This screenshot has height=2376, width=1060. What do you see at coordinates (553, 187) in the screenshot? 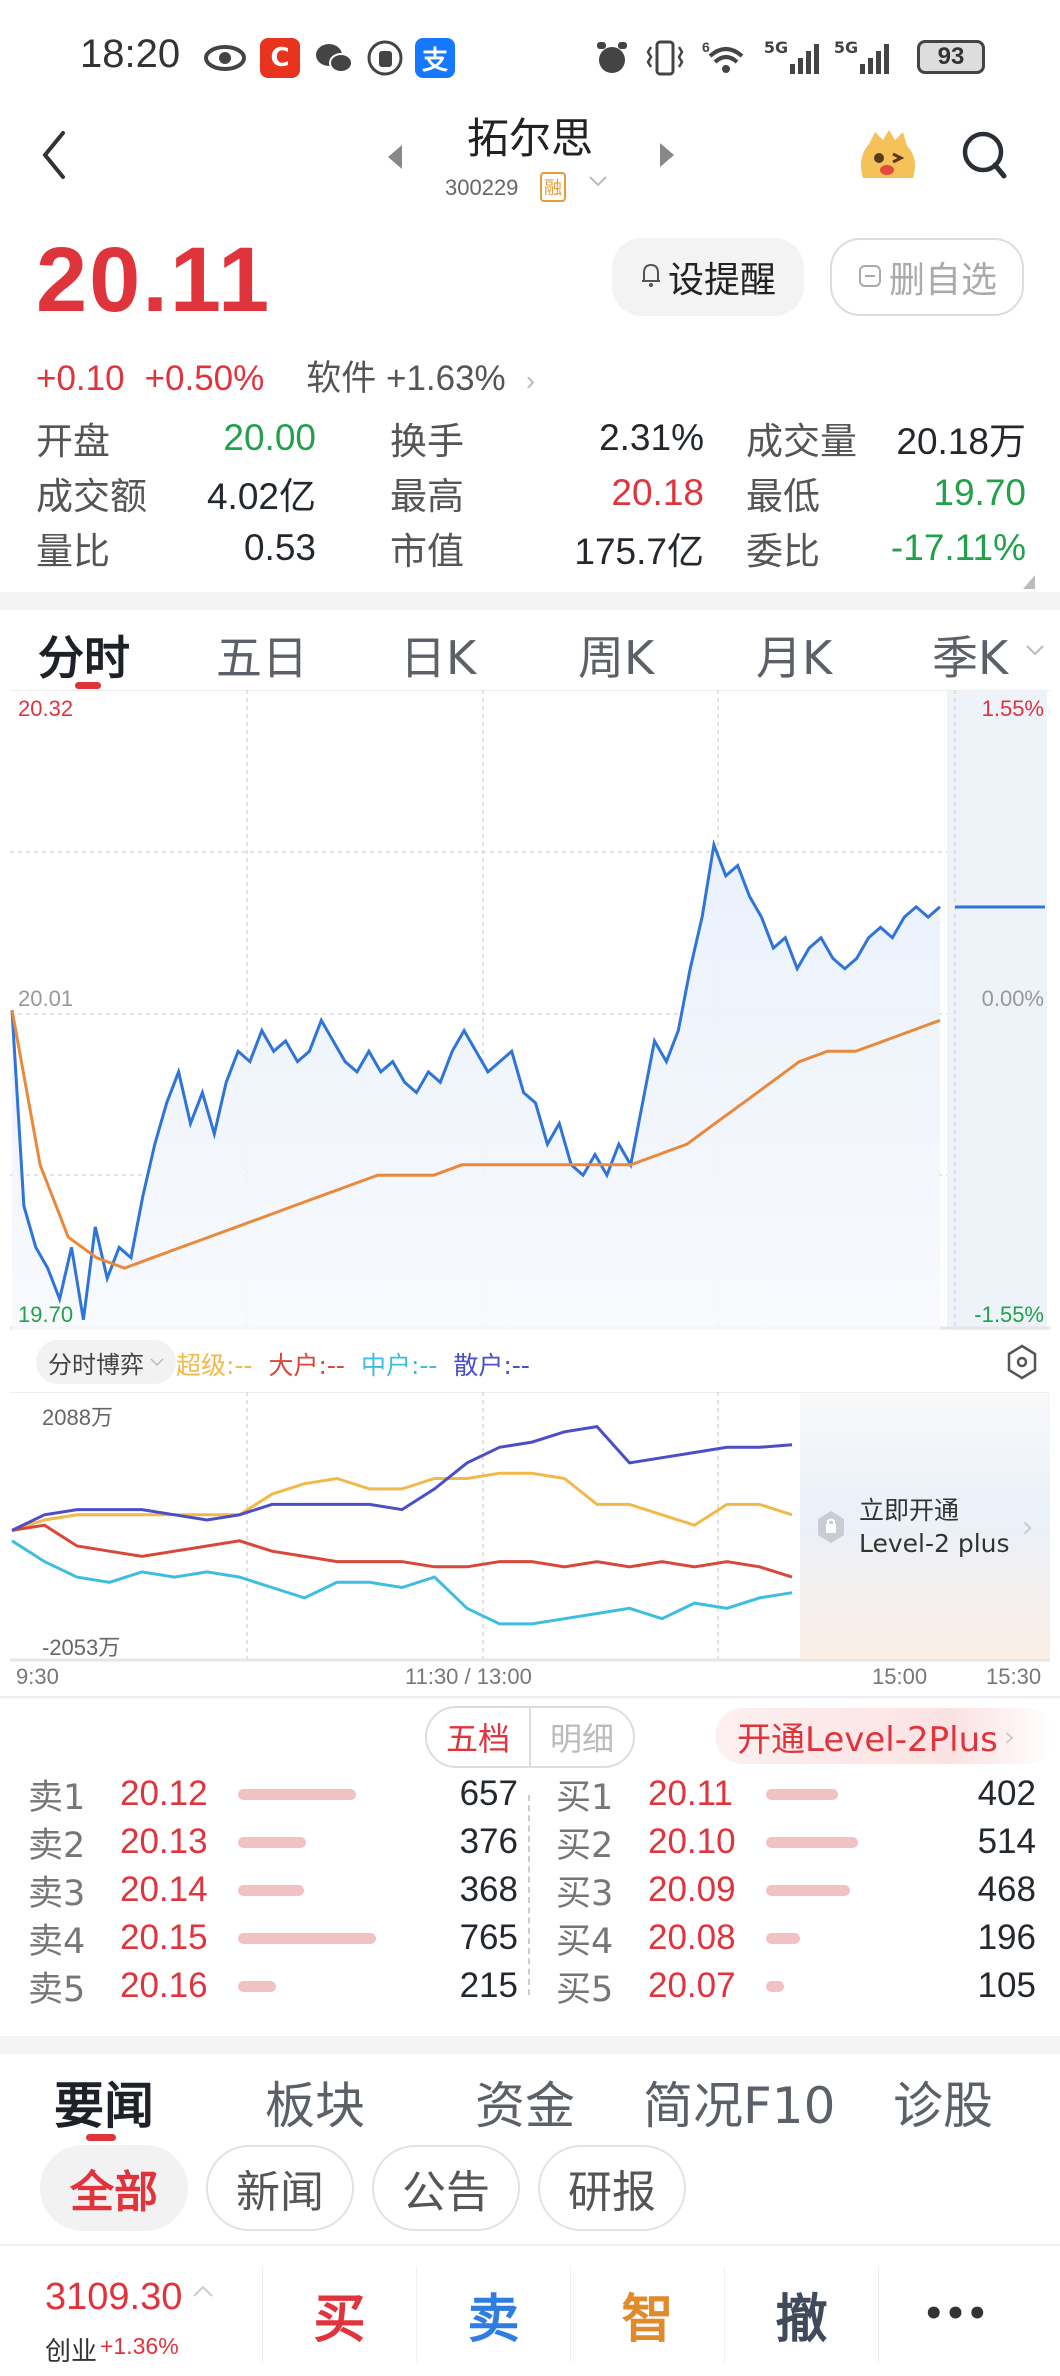
I see `margin-trading-badge: 融` at bounding box center [553, 187].